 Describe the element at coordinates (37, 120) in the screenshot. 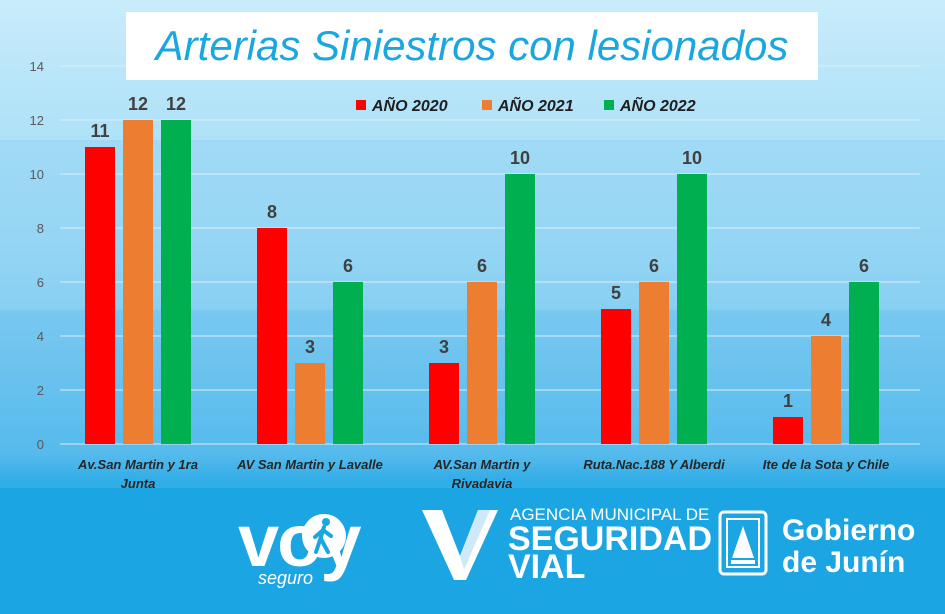

I see `y-tick-label: 12` at that location.